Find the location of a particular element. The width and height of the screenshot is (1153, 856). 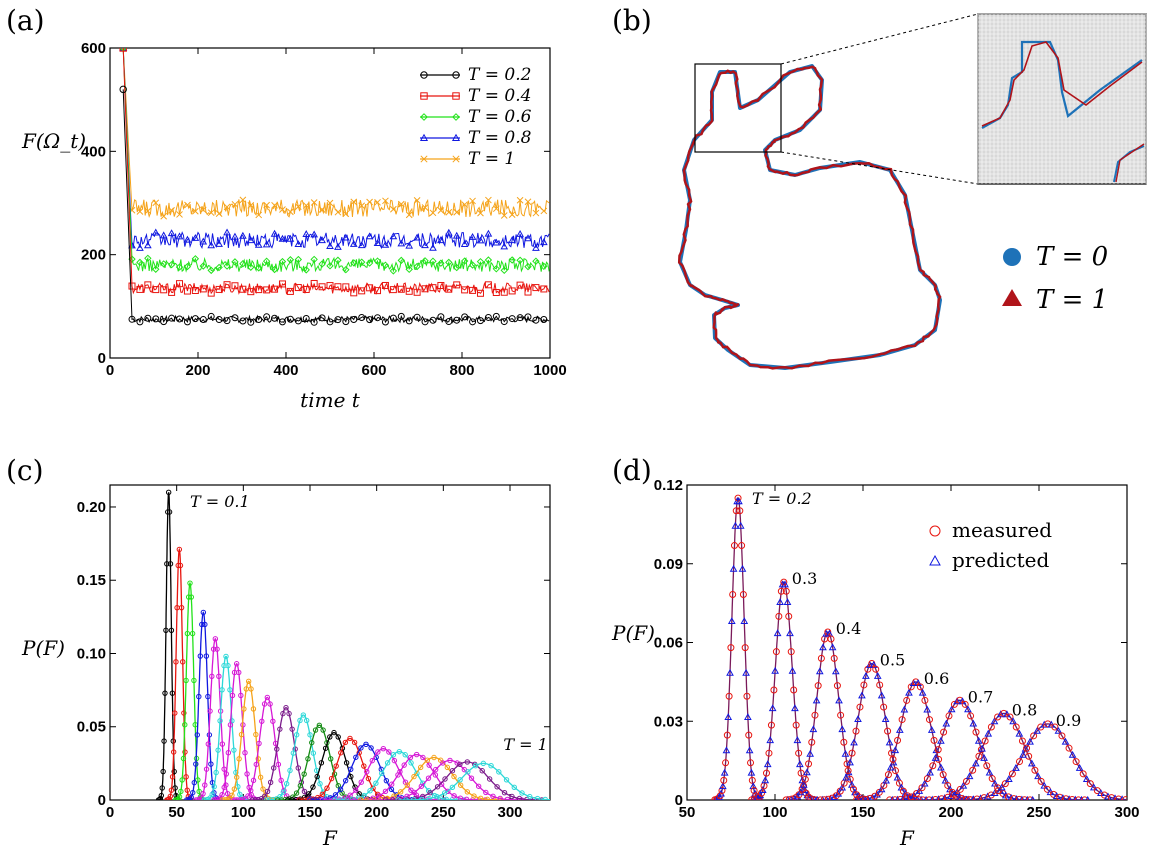

d-legend-label: measured is located at coordinates (1002, 530).